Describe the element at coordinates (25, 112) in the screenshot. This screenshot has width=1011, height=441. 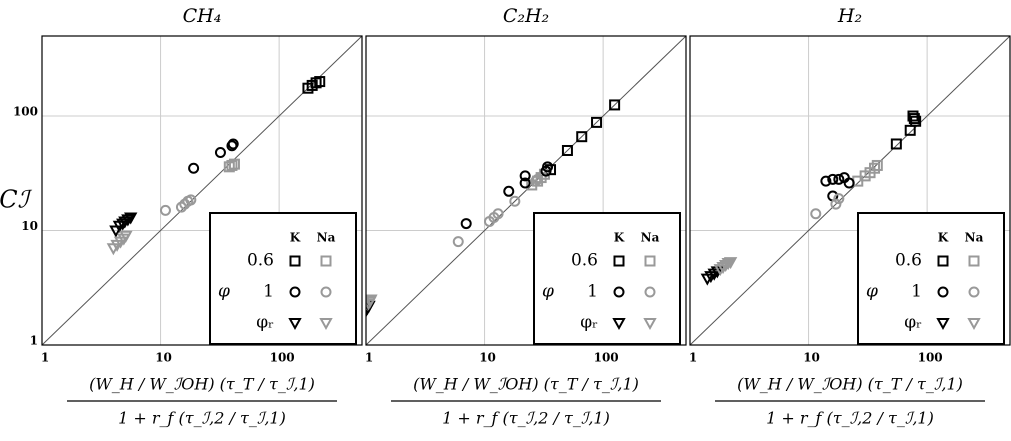
I see `y-tick-label: 100` at that location.